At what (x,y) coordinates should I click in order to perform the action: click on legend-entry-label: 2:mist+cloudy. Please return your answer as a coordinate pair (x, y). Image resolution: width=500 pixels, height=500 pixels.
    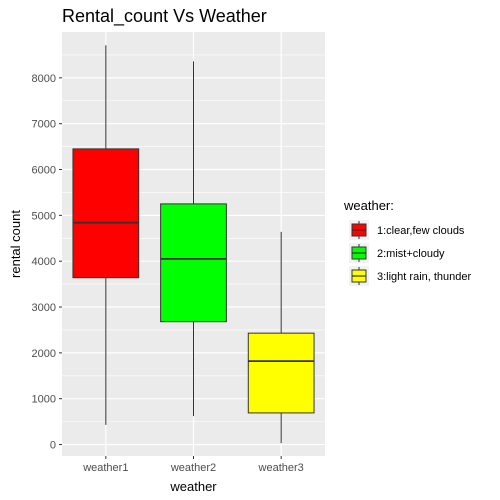
    Looking at the image, I should click on (411, 254).